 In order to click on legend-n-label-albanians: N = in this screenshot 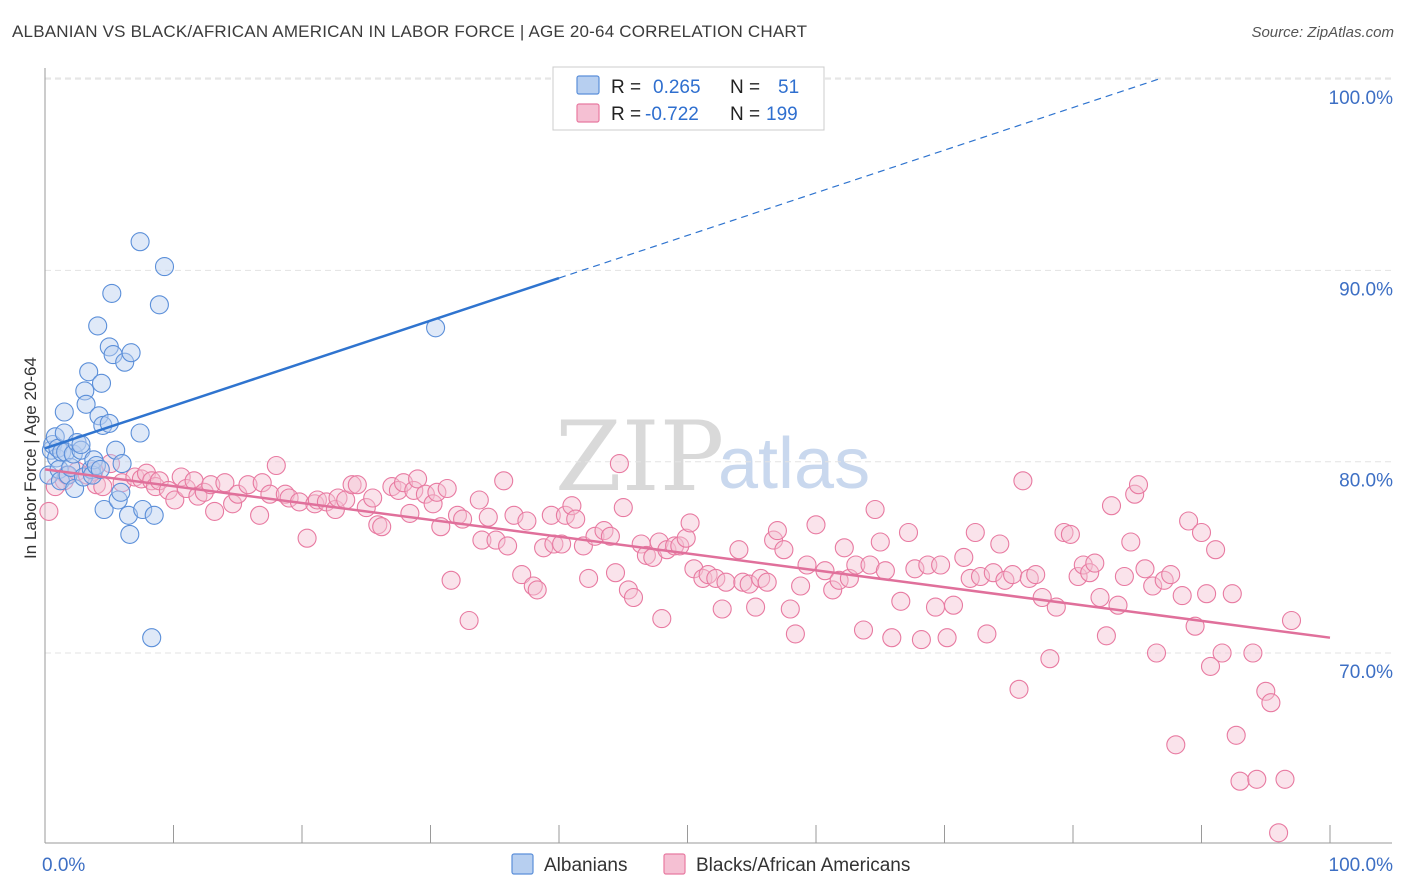, I will do `click(745, 87)`.